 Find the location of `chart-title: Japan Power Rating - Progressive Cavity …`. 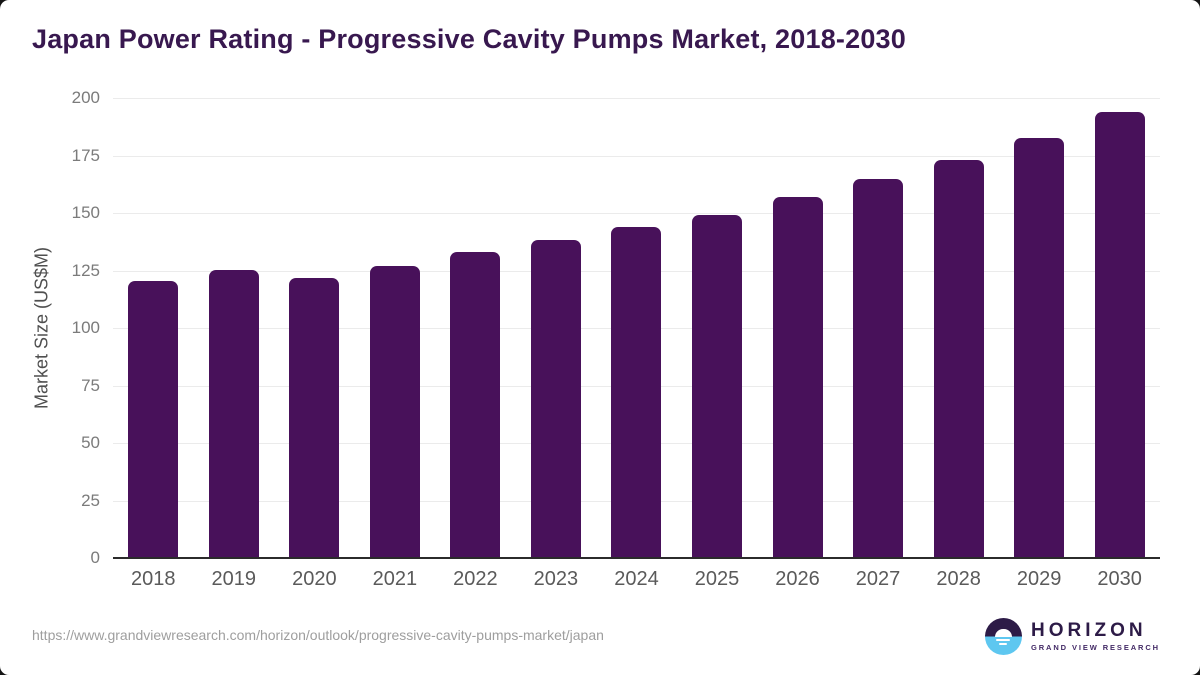

chart-title: Japan Power Rating - Progressive Cavity … is located at coordinates (469, 39).